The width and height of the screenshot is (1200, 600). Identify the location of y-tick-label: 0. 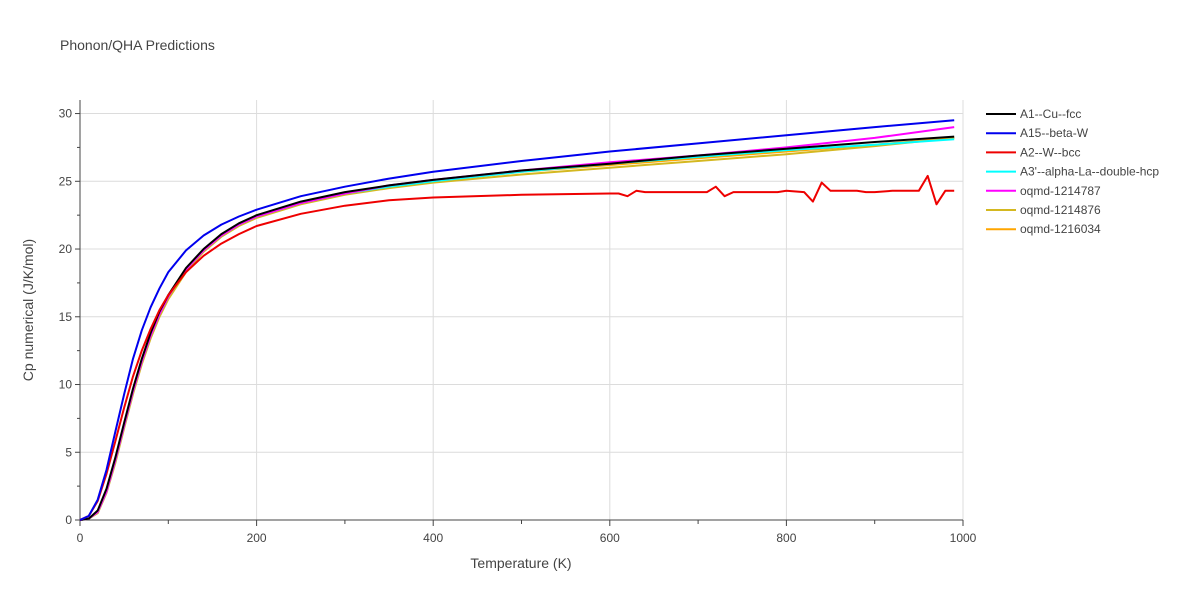
(68, 520).